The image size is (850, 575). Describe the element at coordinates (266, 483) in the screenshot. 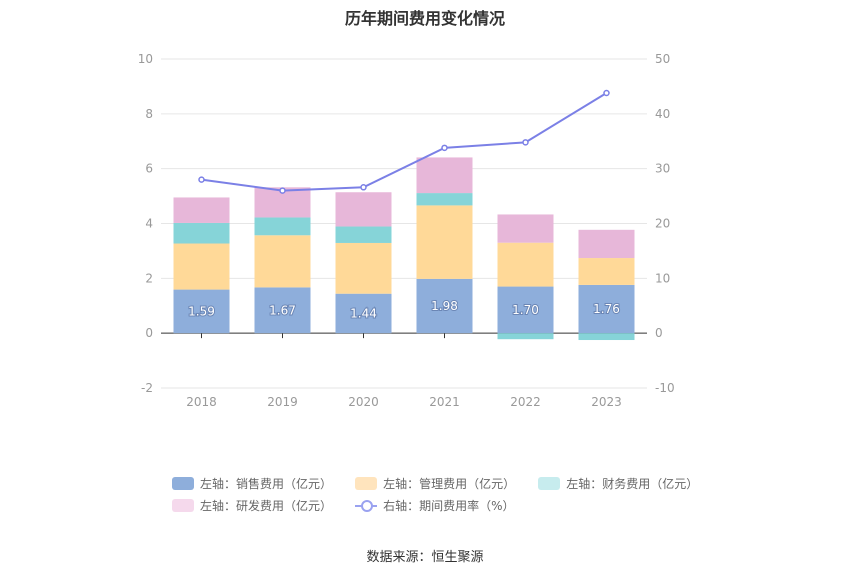

I see `legend-label-sales: 左轴：销售费用（亿元）` at that location.